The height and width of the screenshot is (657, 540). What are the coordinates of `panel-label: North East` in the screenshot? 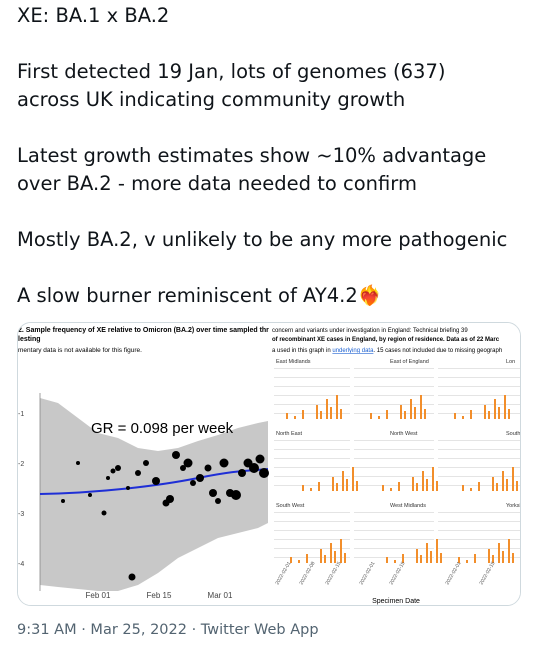 It's located at (289, 434).